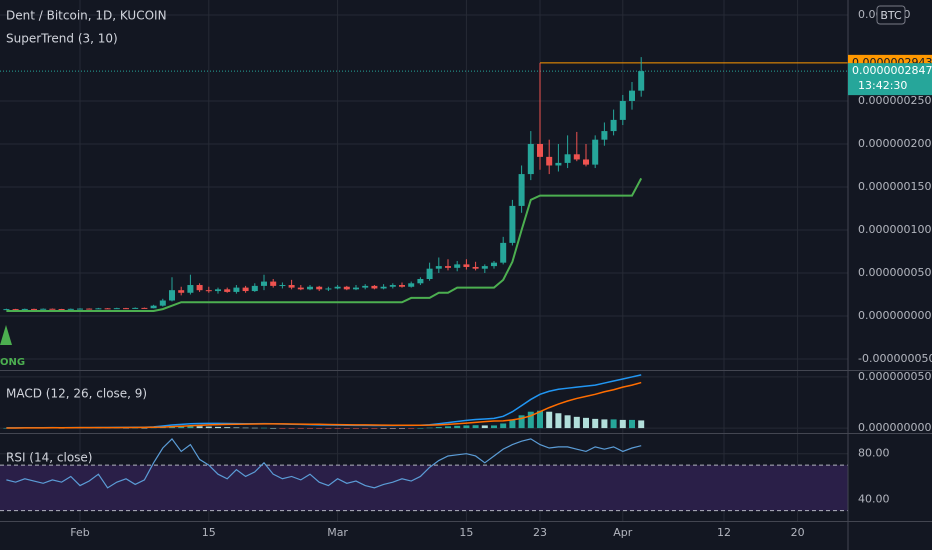  I want to click on y-tick-label: 40.00, so click(874, 498).